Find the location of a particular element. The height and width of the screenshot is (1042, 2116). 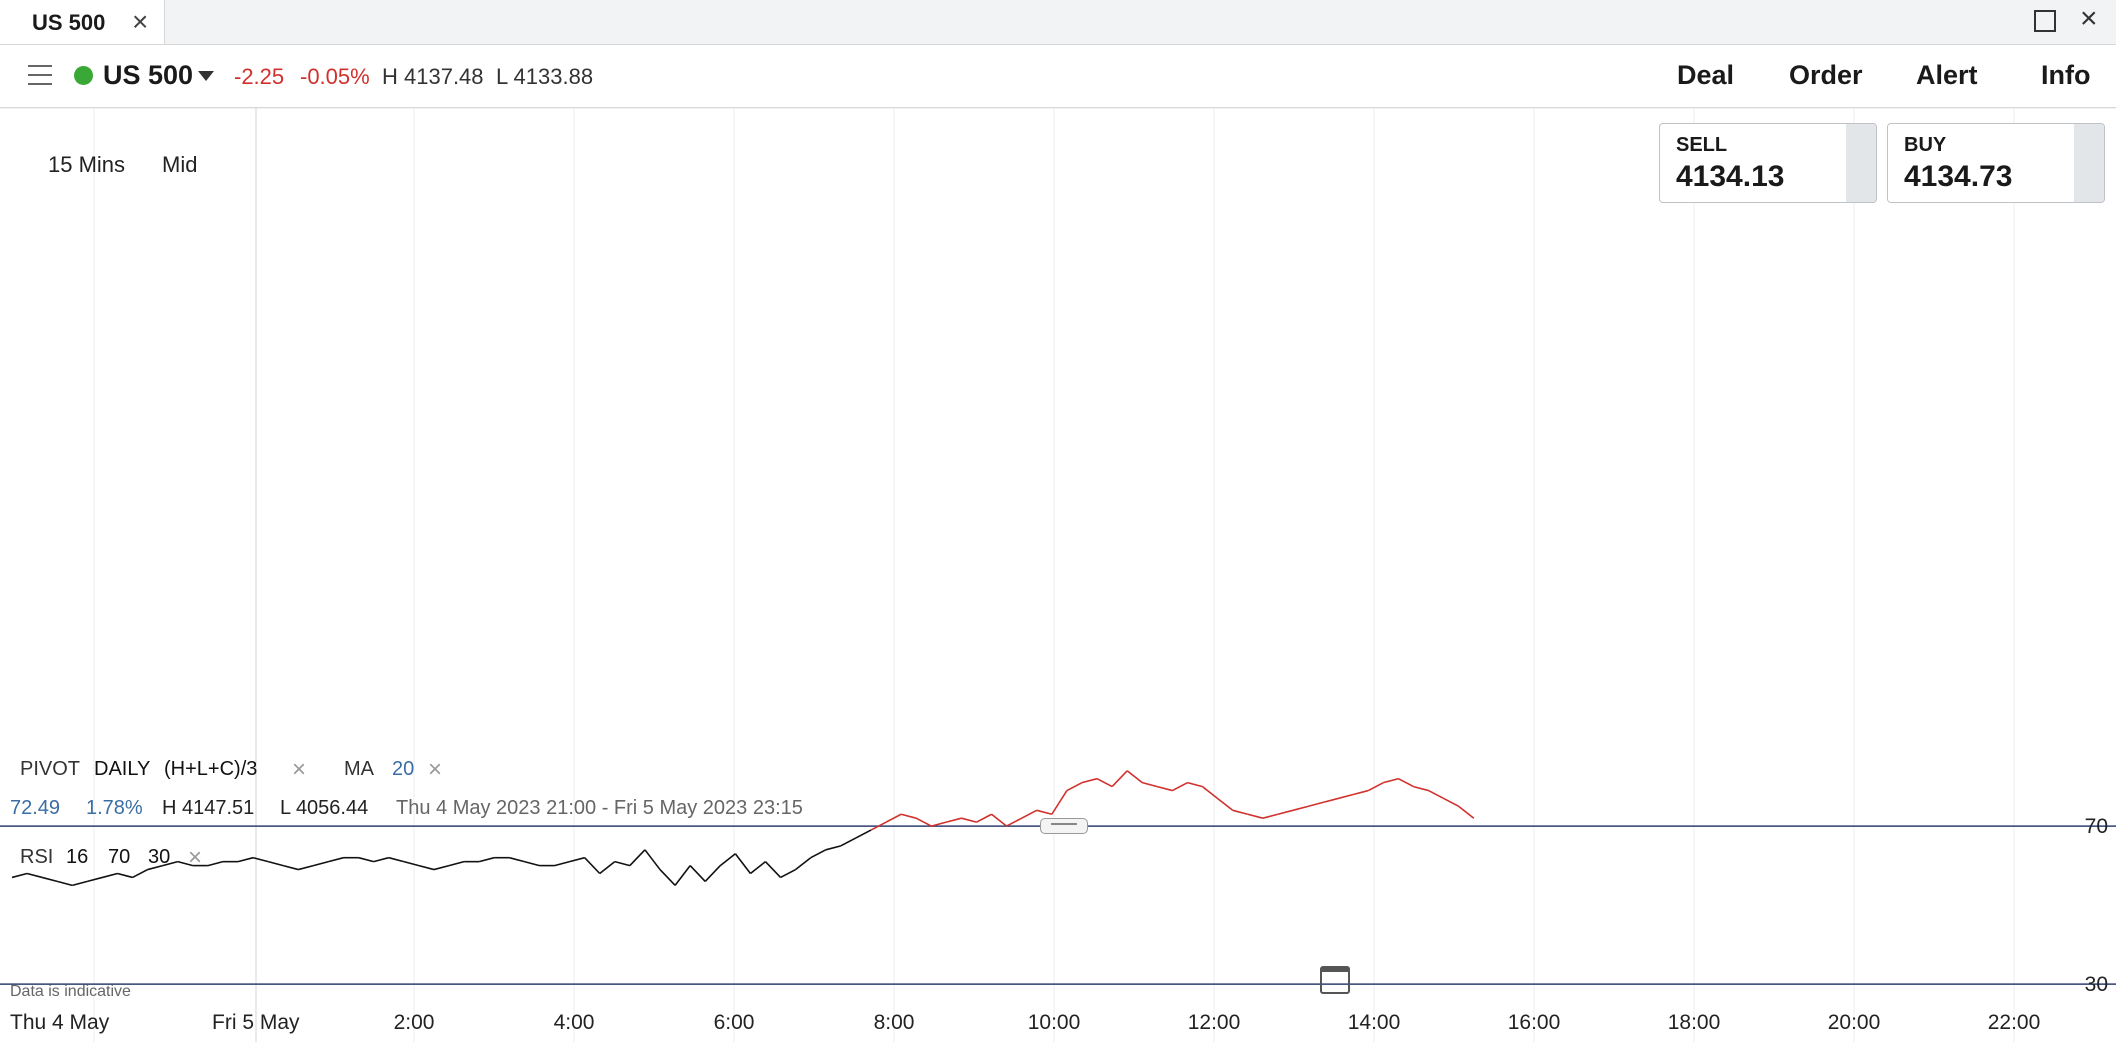

close-icon: × is located at coordinates (140, 21).